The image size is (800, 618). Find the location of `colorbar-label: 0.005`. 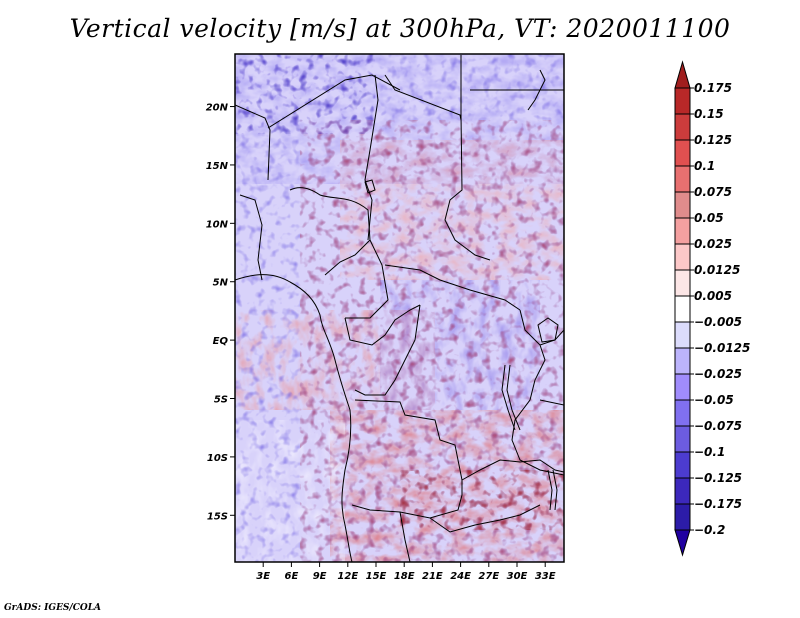

colorbar-label: 0.005 is located at coordinates (713, 296).